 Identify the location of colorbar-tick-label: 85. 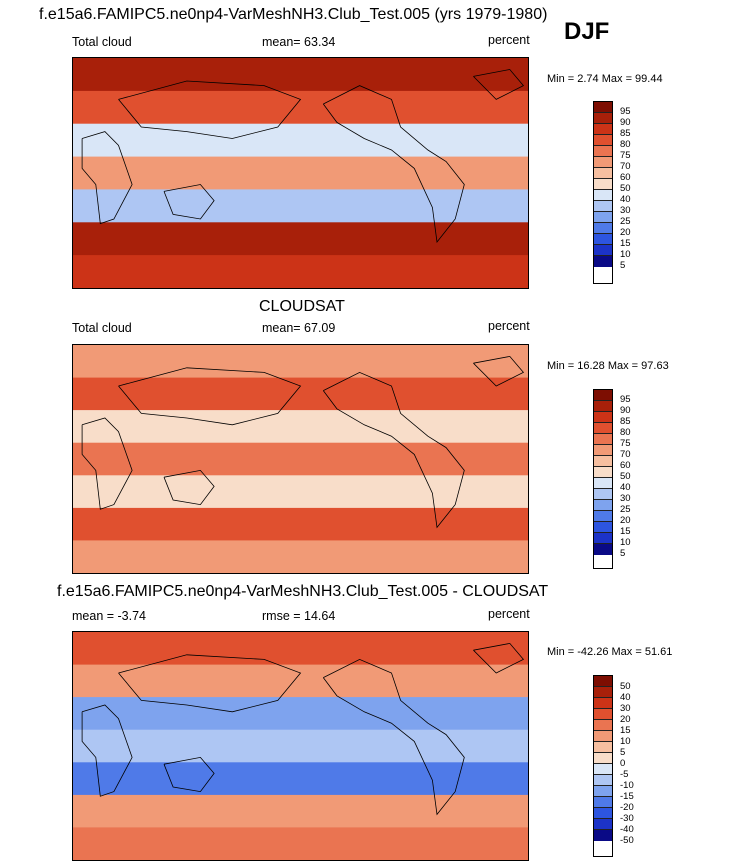
(625, 133).